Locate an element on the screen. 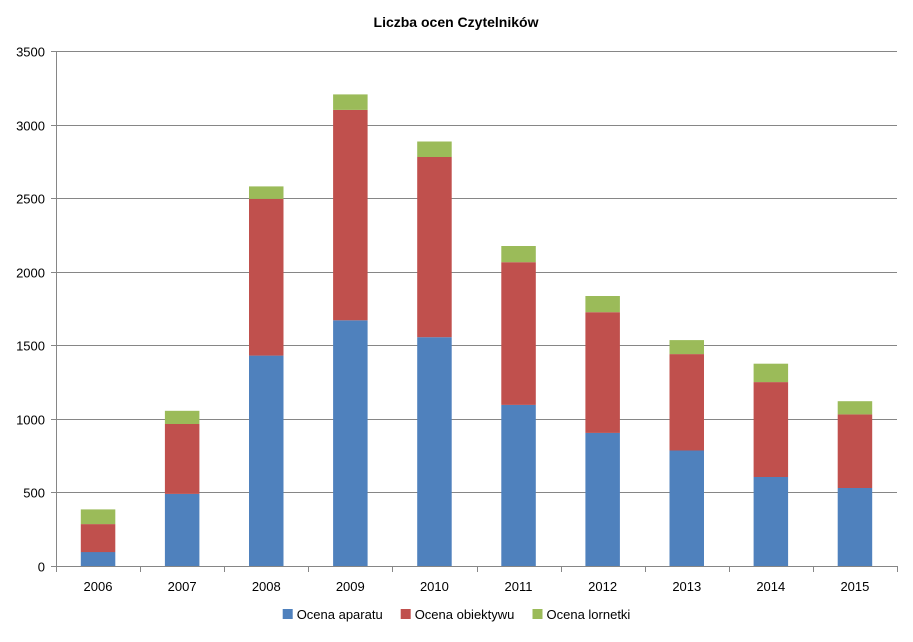 This screenshot has width=913, height=642. y-tick-label: 1000 is located at coordinates (30, 420).